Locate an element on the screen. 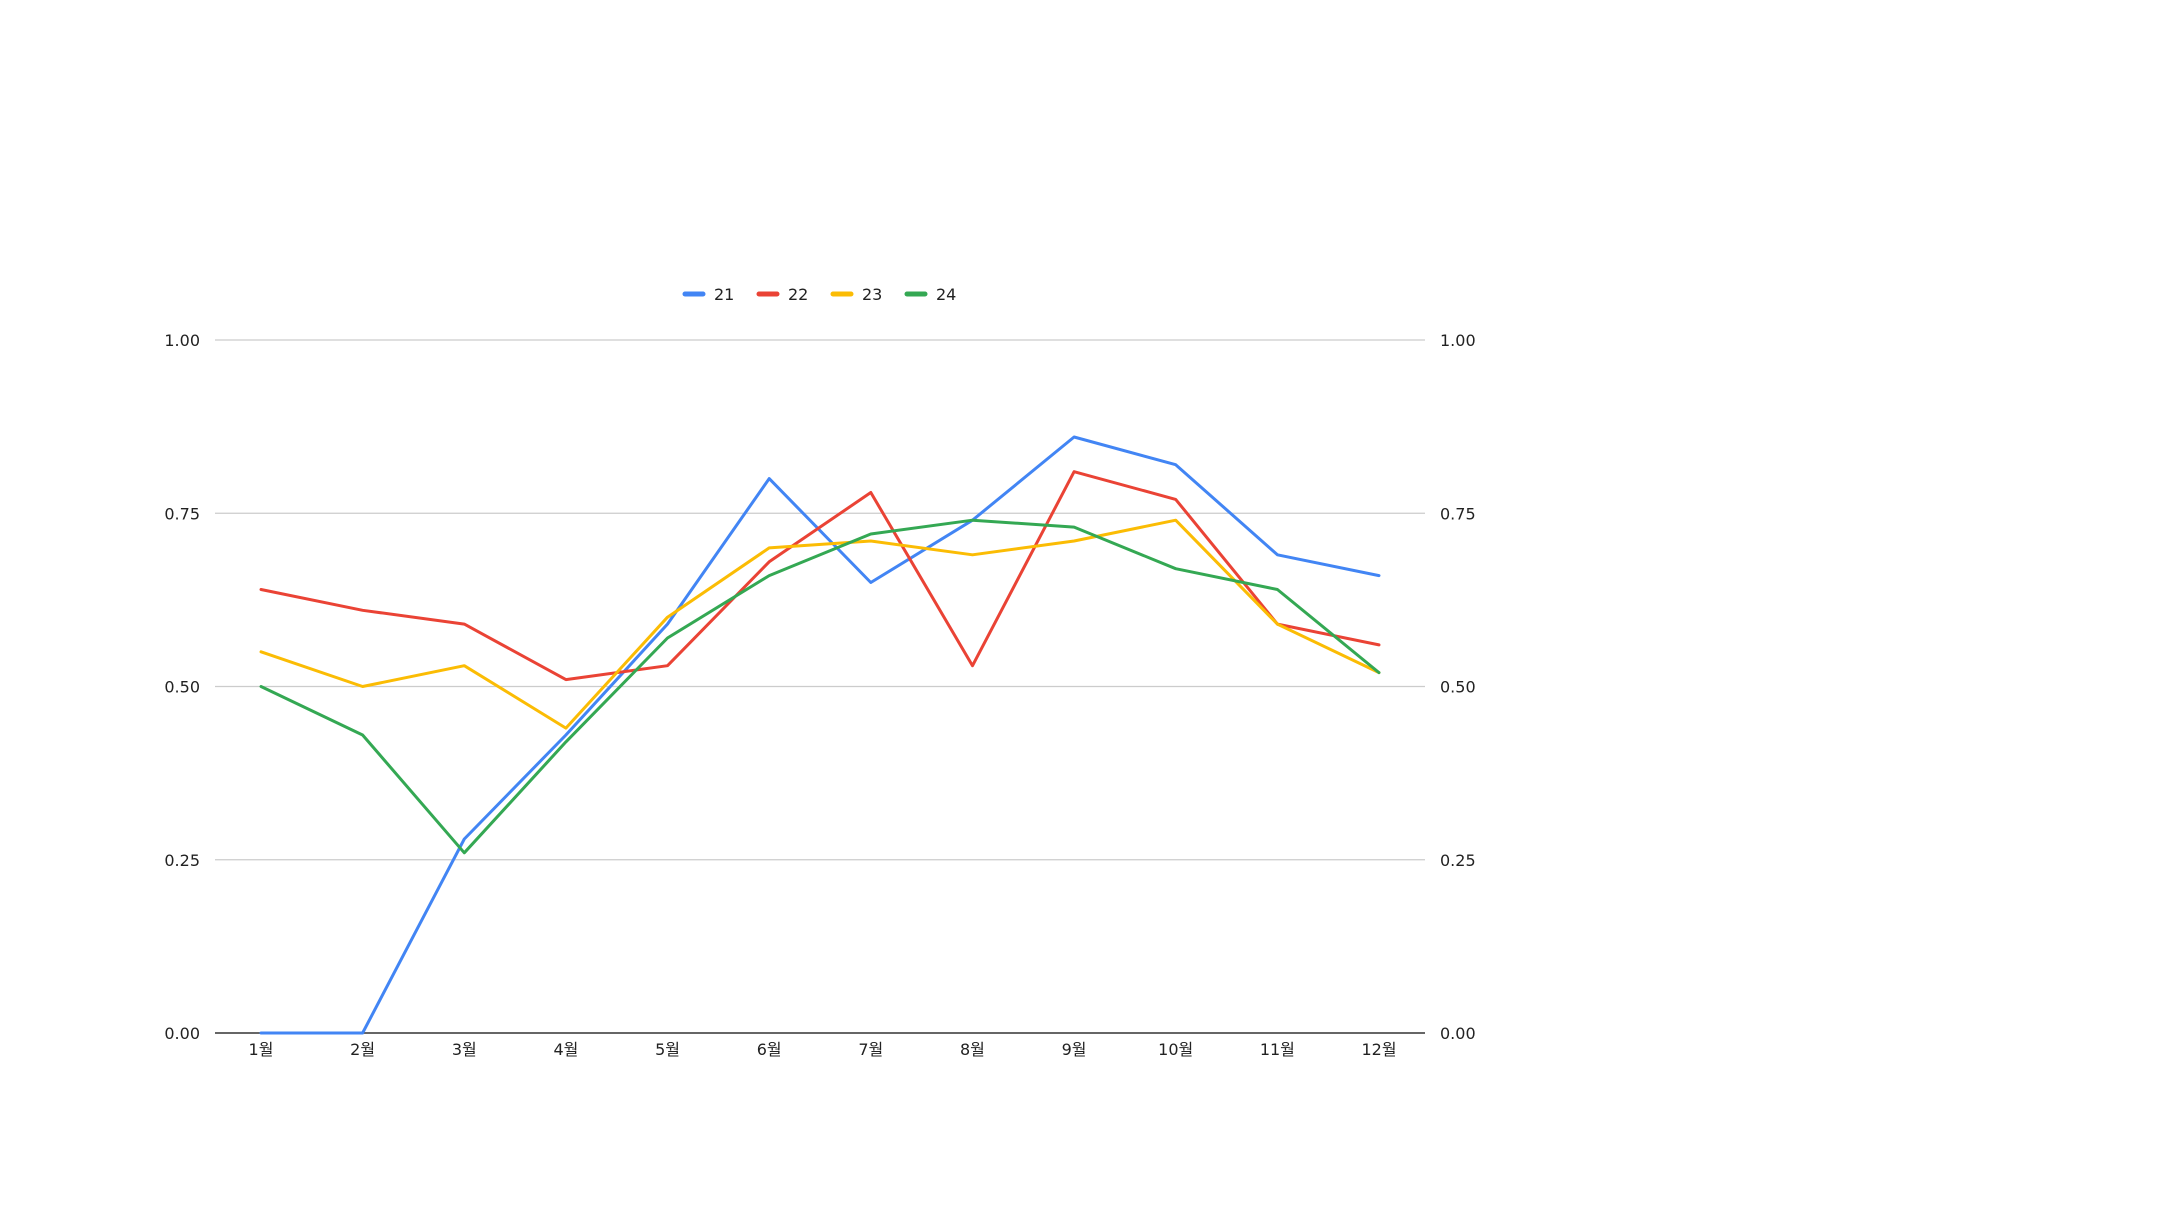 This screenshot has width=2160, height=1215. x-tick-label: 11월 is located at coordinates (1277, 1049).